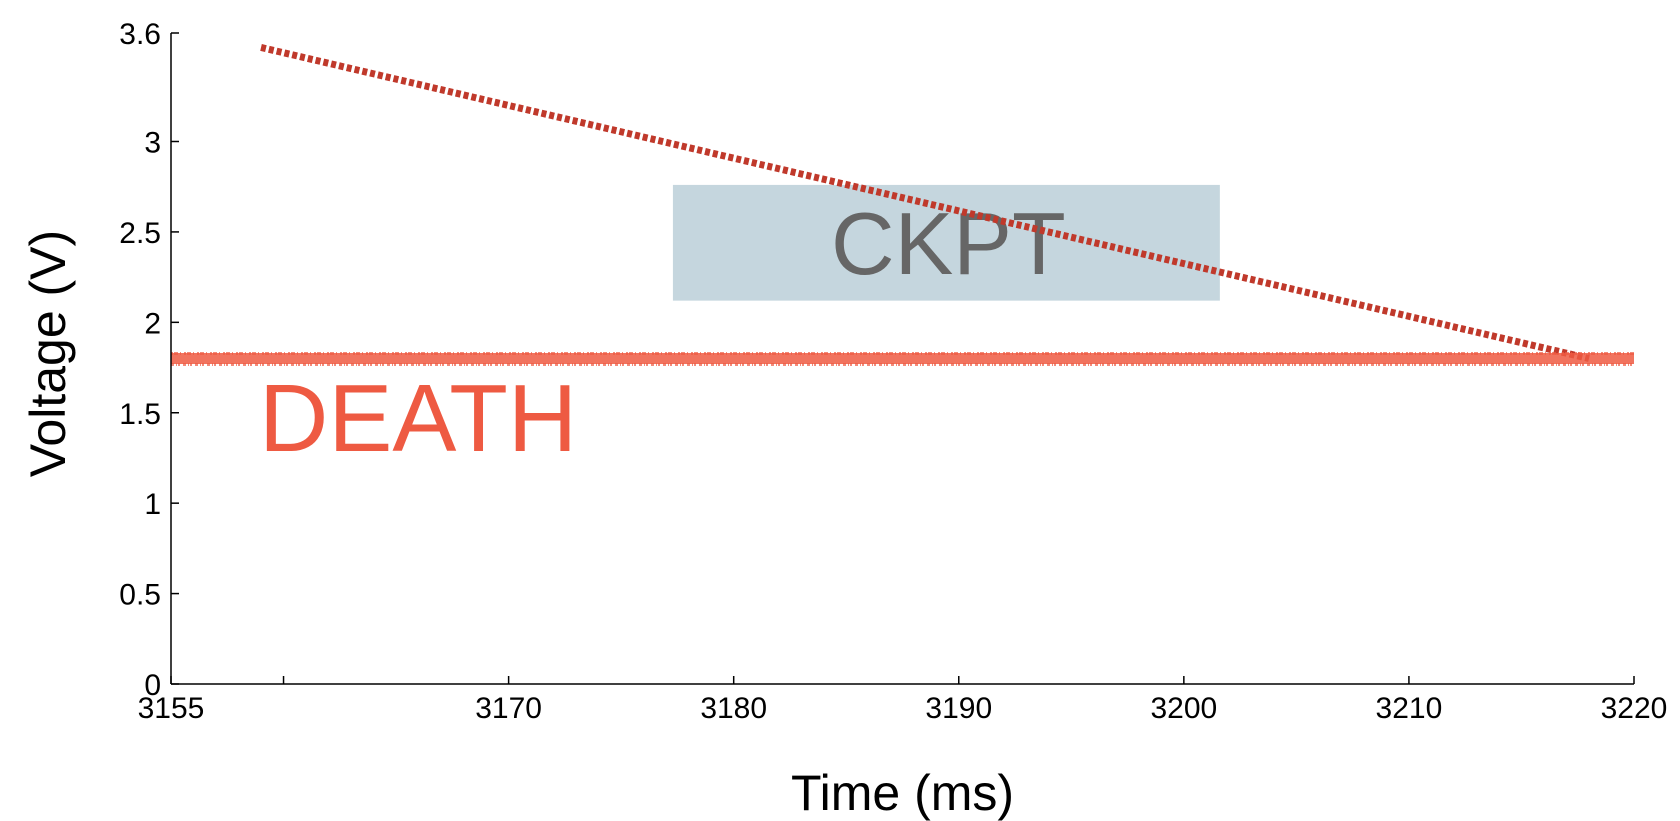  What do you see at coordinates (152, 143) in the screenshot?
I see `y-tick-label: 3` at bounding box center [152, 143].